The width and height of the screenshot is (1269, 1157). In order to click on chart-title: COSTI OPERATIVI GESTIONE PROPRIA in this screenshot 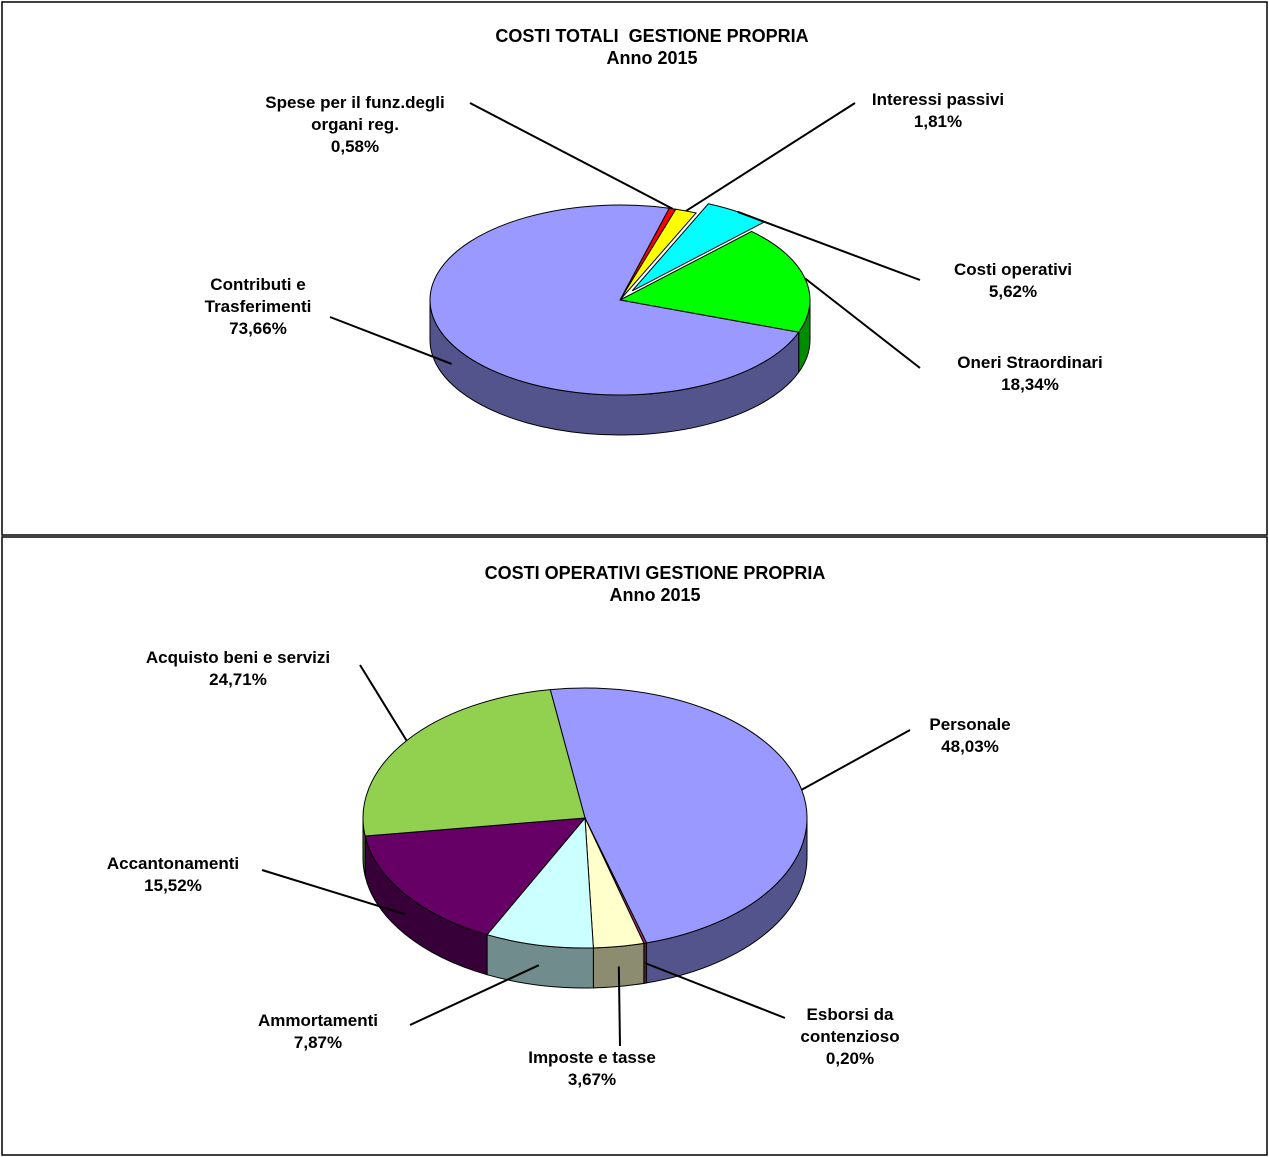, I will do `click(655, 573)`.